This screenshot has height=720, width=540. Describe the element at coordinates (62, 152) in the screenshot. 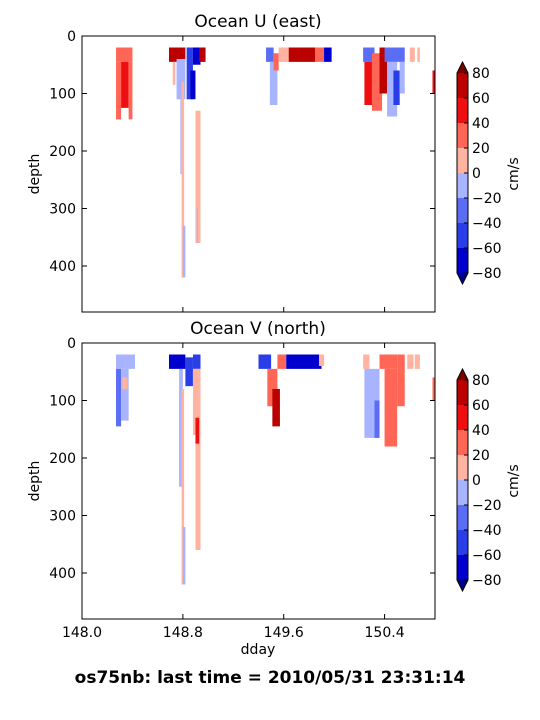

I see `y-tick-label: 200` at that location.